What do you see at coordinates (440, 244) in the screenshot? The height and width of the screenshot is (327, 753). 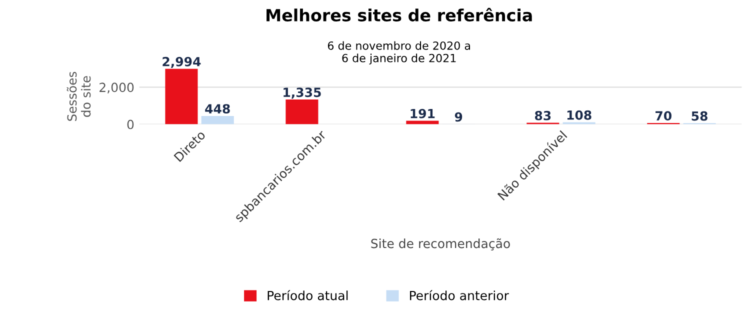 I see `x-axis-title: Site de recomendação` at bounding box center [440, 244].